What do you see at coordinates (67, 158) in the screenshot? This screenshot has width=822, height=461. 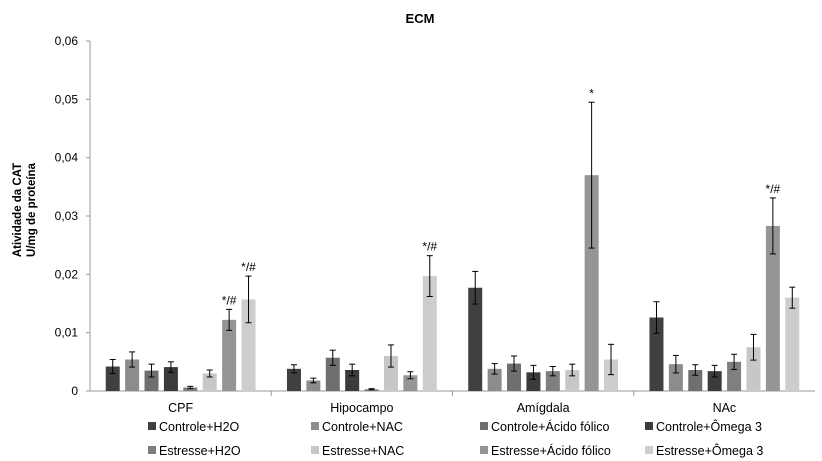 I see `y-tick-label: 0,04` at bounding box center [67, 158].